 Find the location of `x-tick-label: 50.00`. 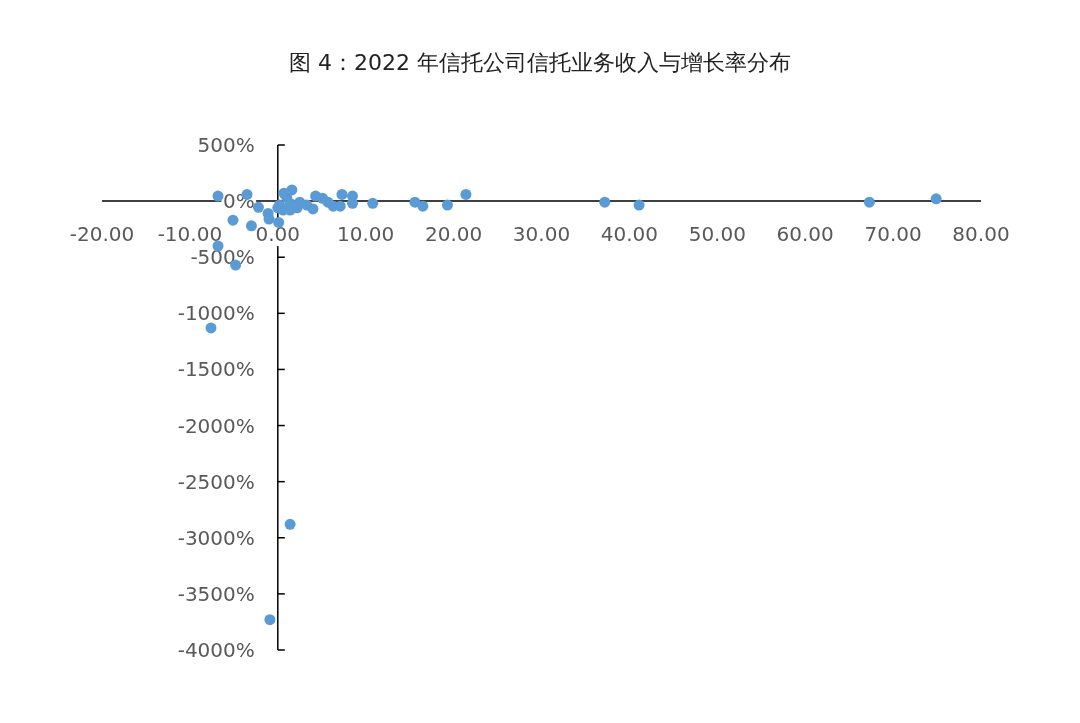

x-tick-label: 50.00 is located at coordinates (717, 234).